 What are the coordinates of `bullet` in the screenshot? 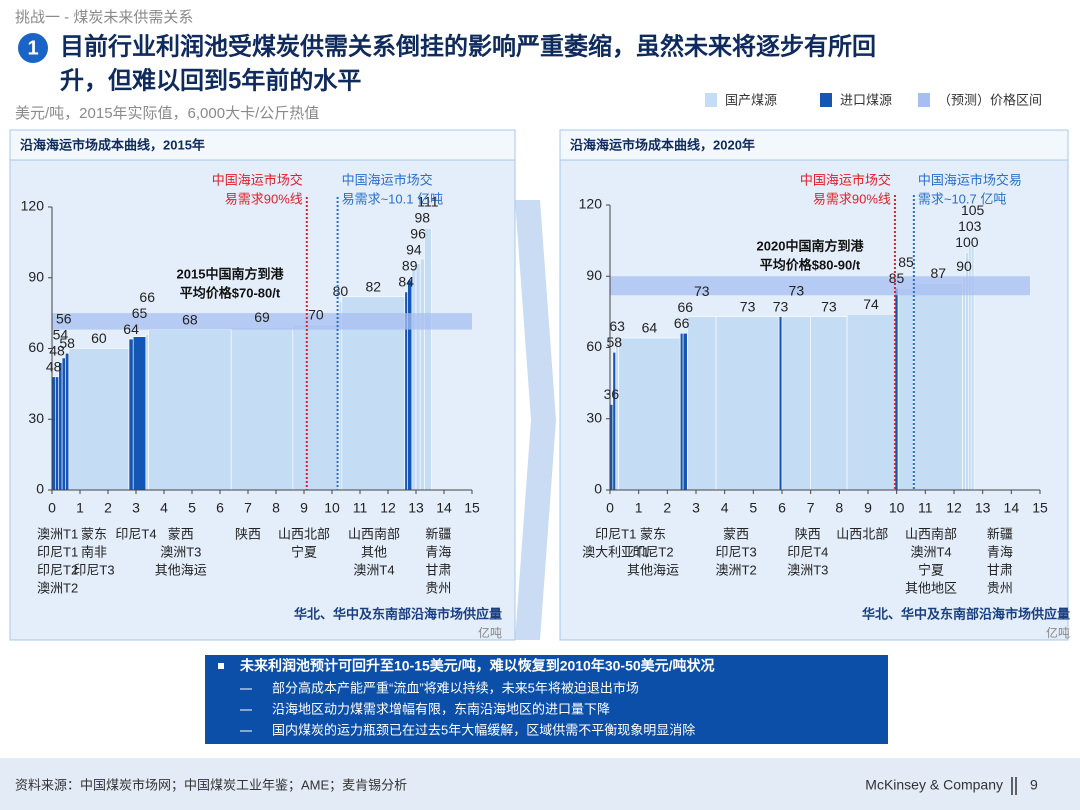 It's located at (221, 666).